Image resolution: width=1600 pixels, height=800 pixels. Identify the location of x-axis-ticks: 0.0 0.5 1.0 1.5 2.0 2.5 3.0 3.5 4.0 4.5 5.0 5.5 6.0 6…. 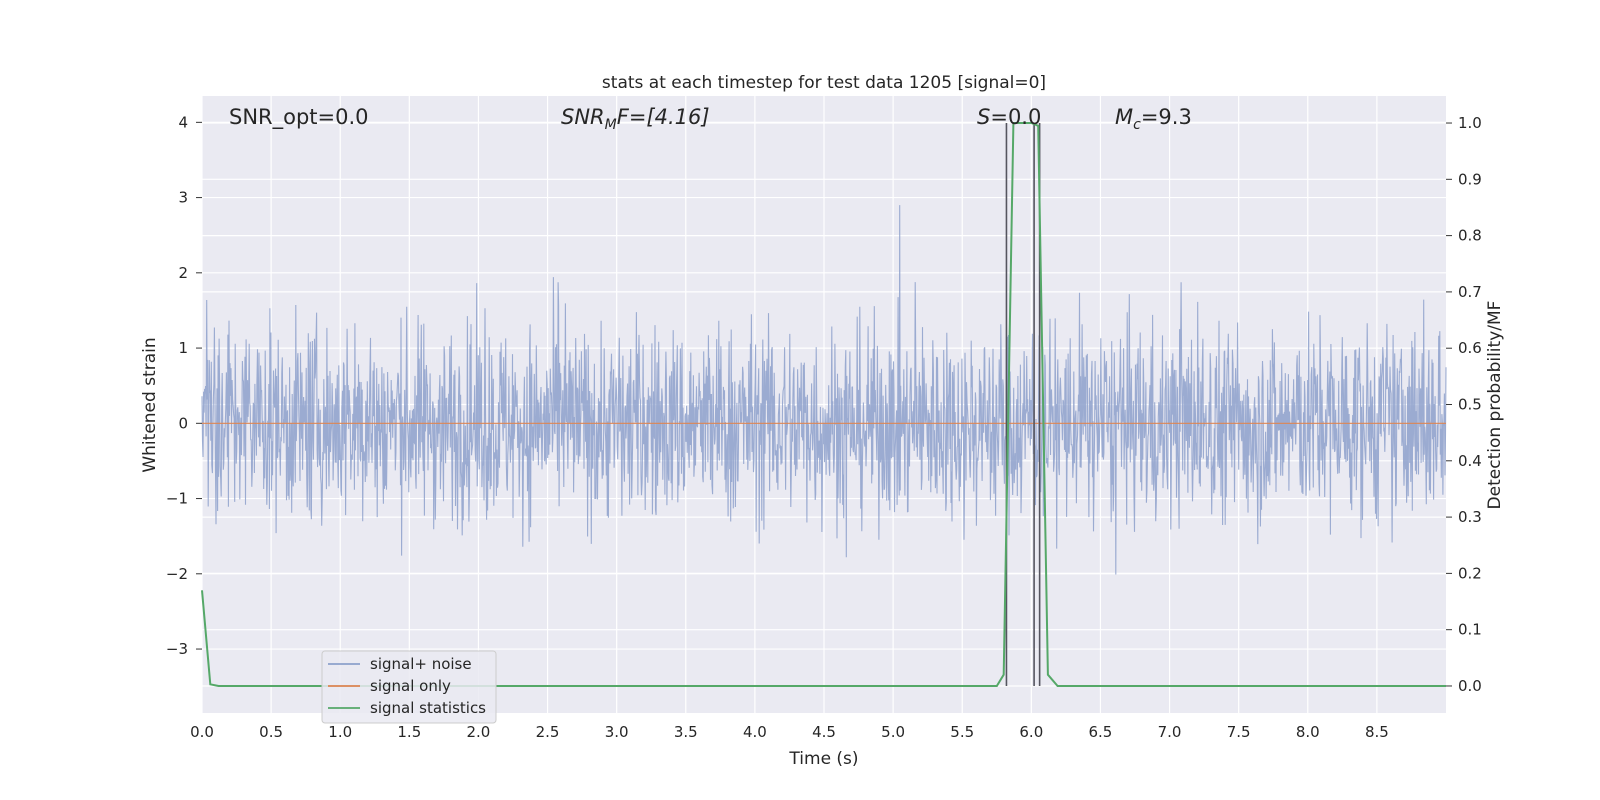
(789, 732).